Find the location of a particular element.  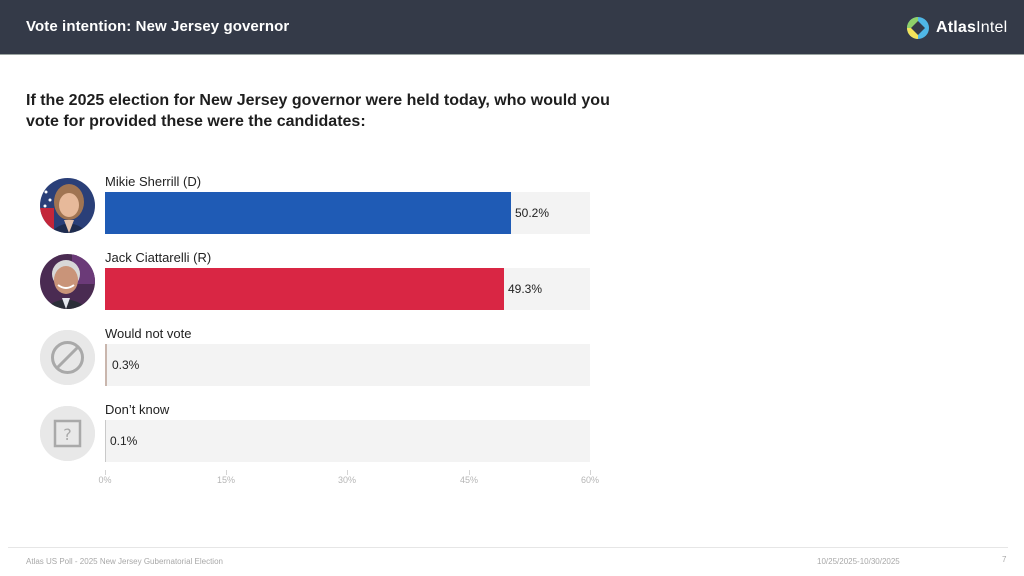

bar-value: 50.2% is located at coordinates (532, 213).